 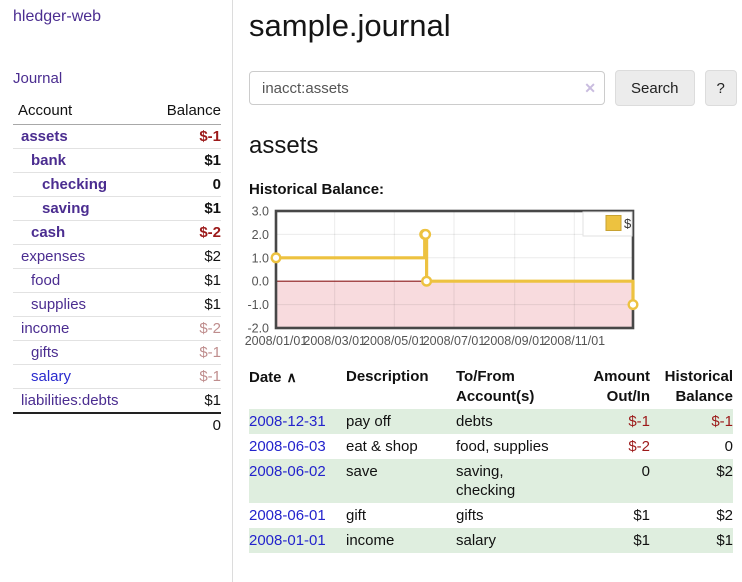 What do you see at coordinates (287, 540) in the screenshot?
I see `transaction-date-link: 2008-01-01` at bounding box center [287, 540].